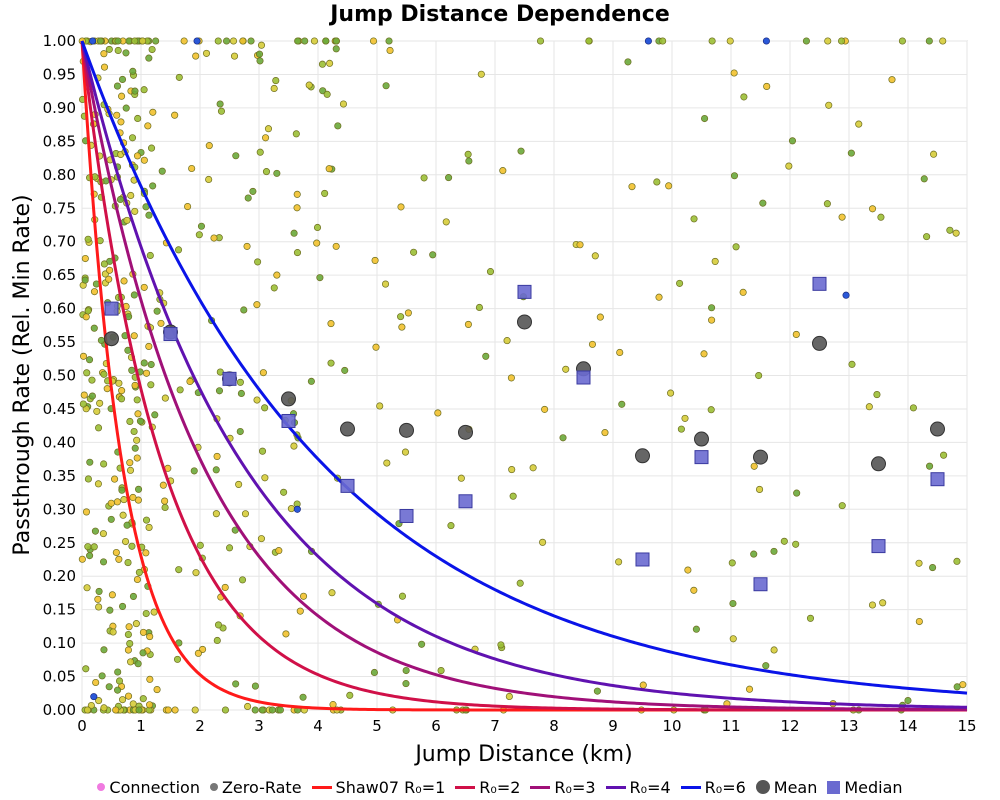 This screenshot has width=1000, height=800. I want to click on y-tick-label: 0.45, so click(59, 409).